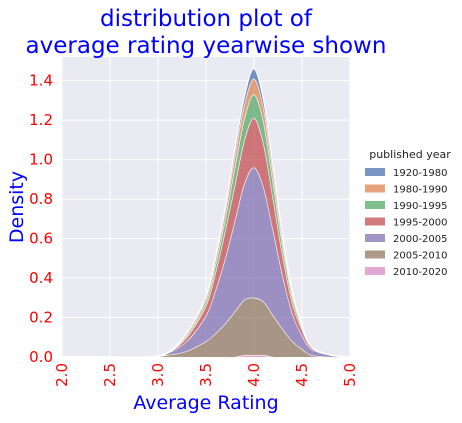 The width and height of the screenshot is (462, 423). What do you see at coordinates (205, 403) in the screenshot?
I see `x-axis-label: Average Rating` at bounding box center [205, 403].